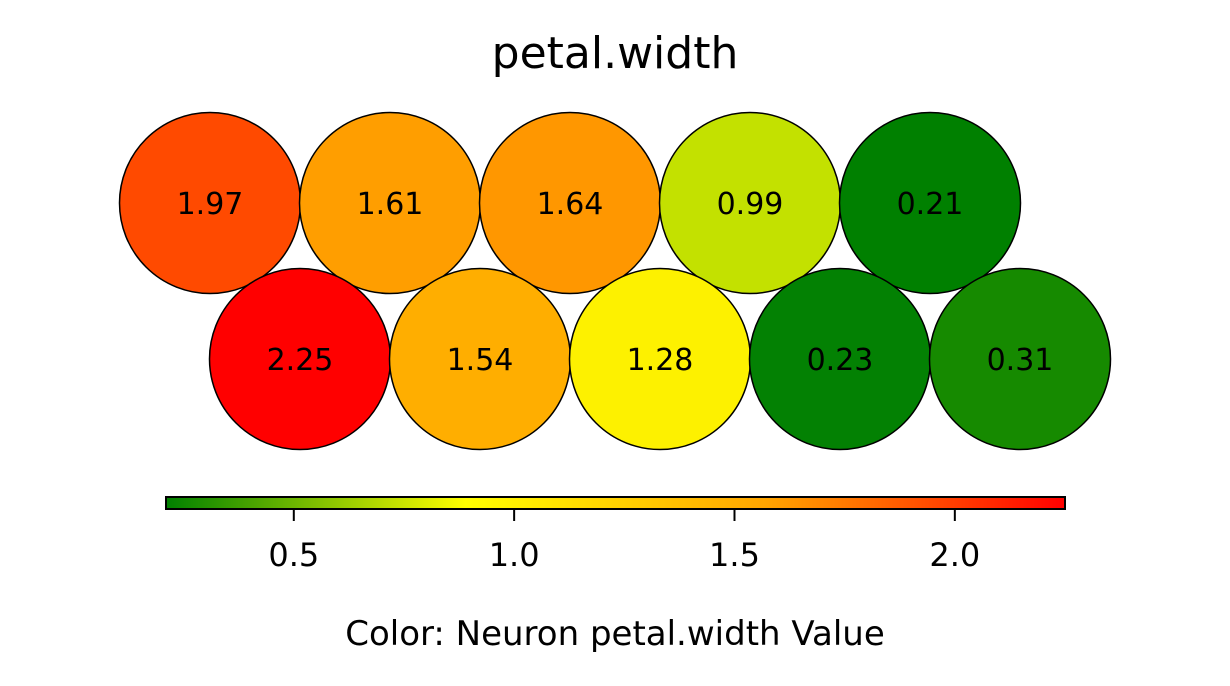 The width and height of the screenshot is (1230, 686). What do you see at coordinates (615, 634) in the screenshot?
I see `colorbar-label: Color: Neuron petal.width Value` at bounding box center [615, 634].